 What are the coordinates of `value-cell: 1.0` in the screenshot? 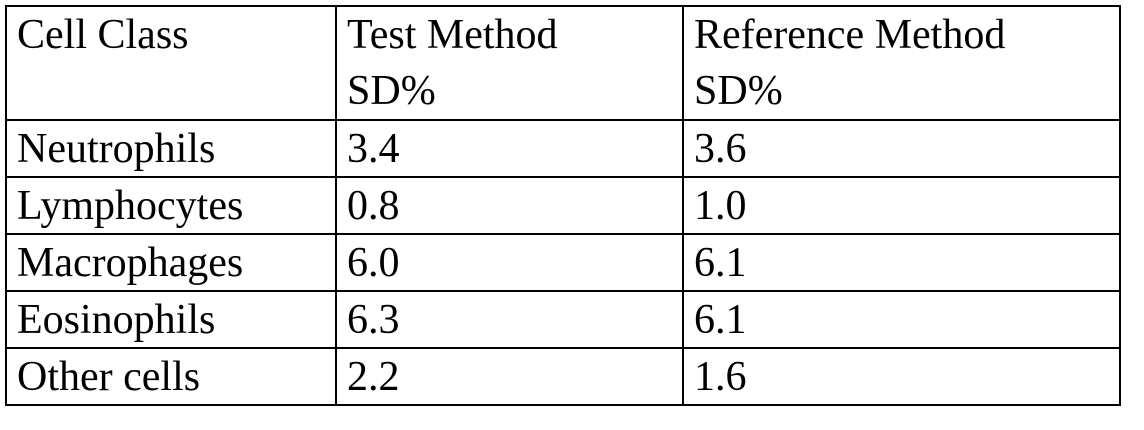 It's located at (901, 206).